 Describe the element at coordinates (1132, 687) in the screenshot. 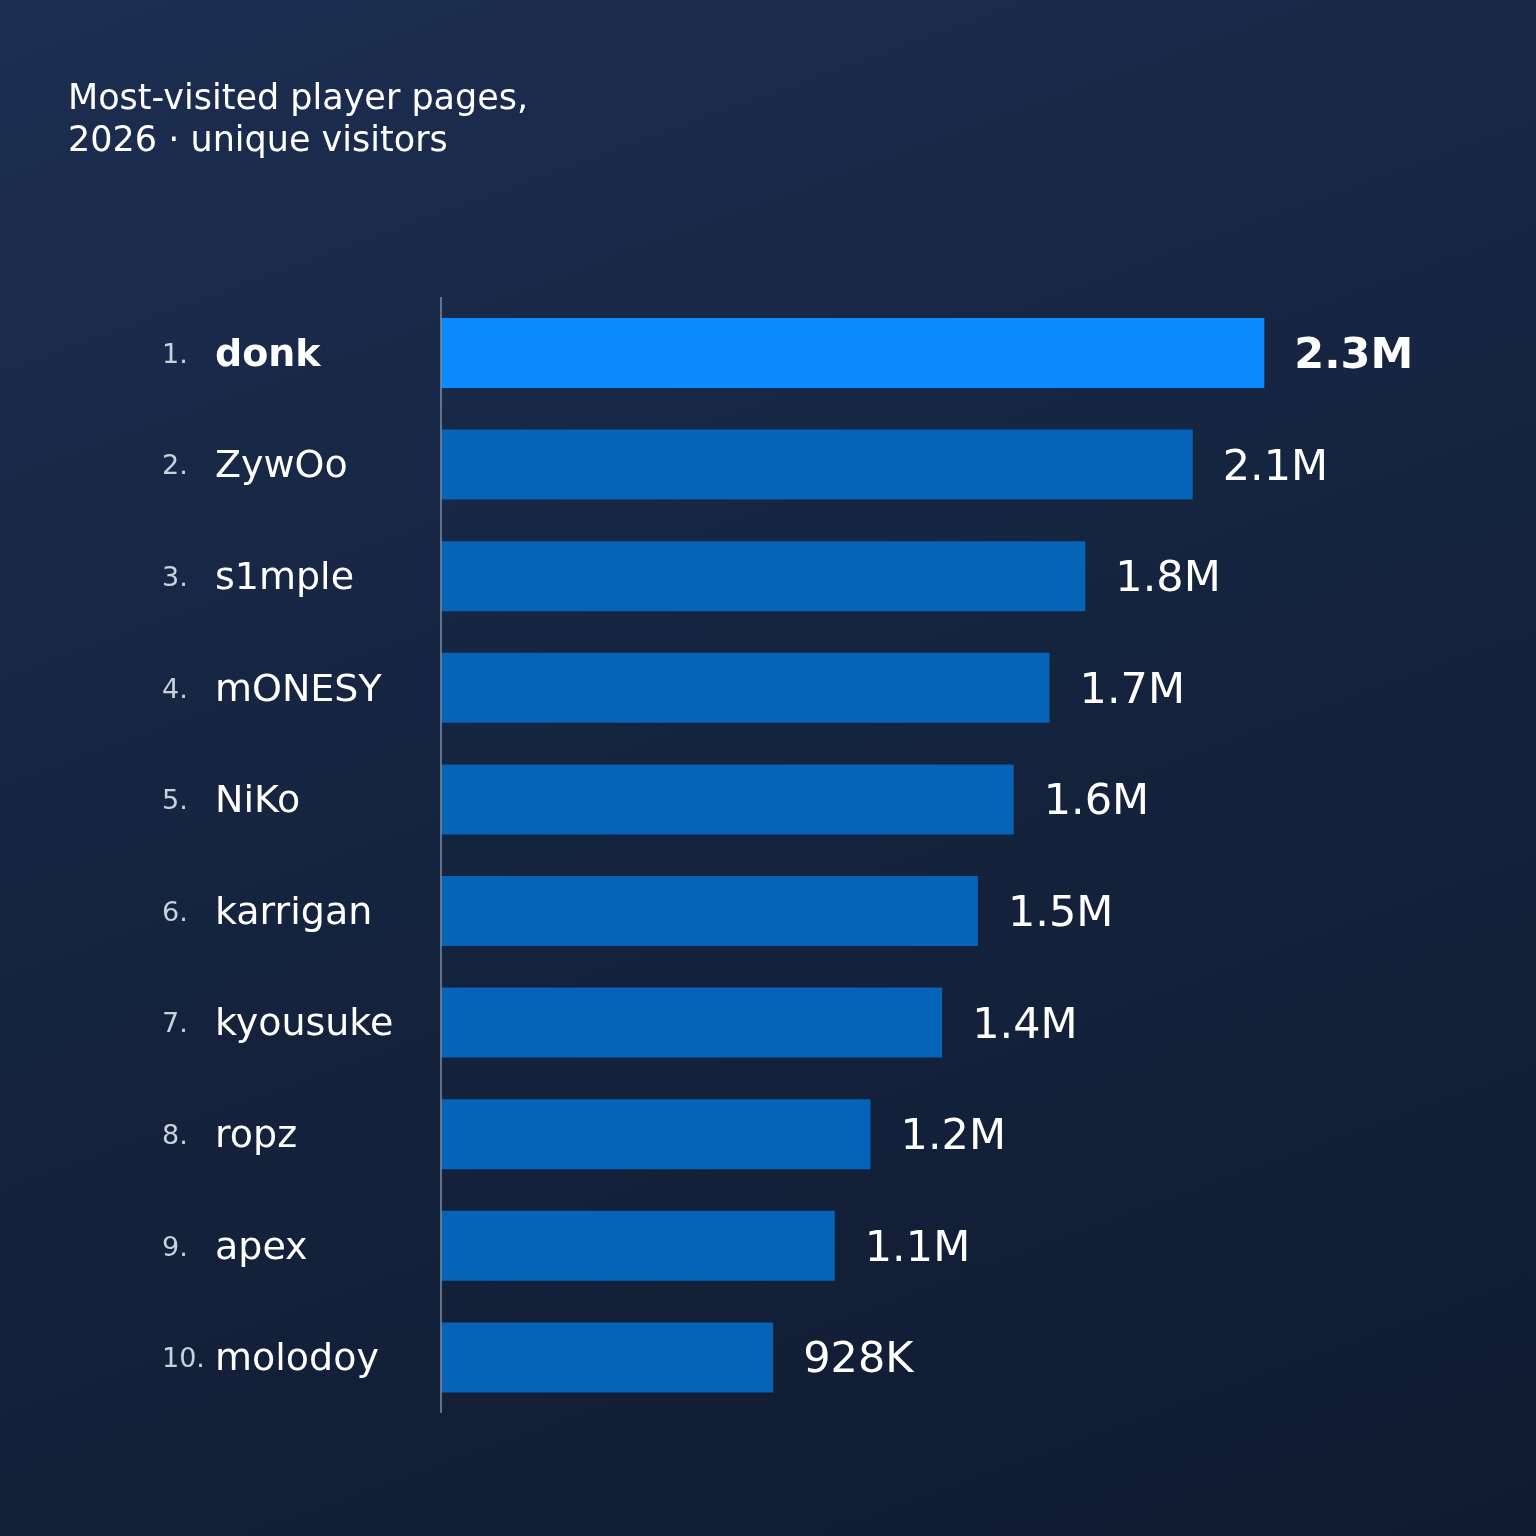

I see `data-label: 1.7M` at that location.